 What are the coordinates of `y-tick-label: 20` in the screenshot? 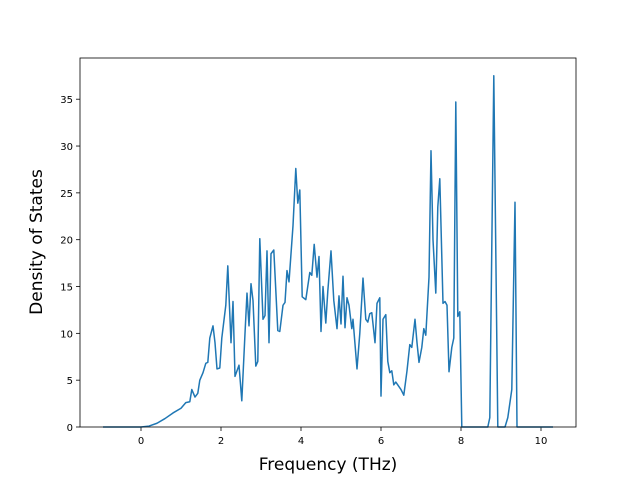 It's located at (66, 241).